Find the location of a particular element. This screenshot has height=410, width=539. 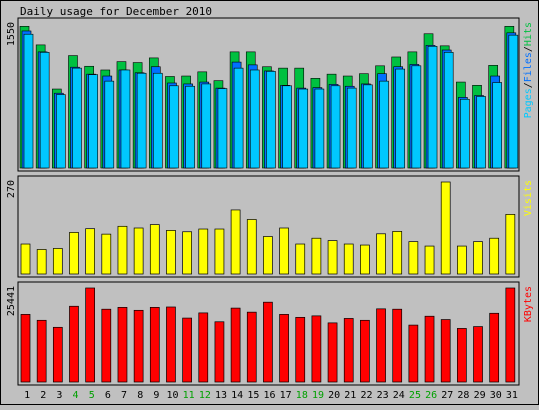

x-tick-label-day-14: 14 is located at coordinates (237, 395).